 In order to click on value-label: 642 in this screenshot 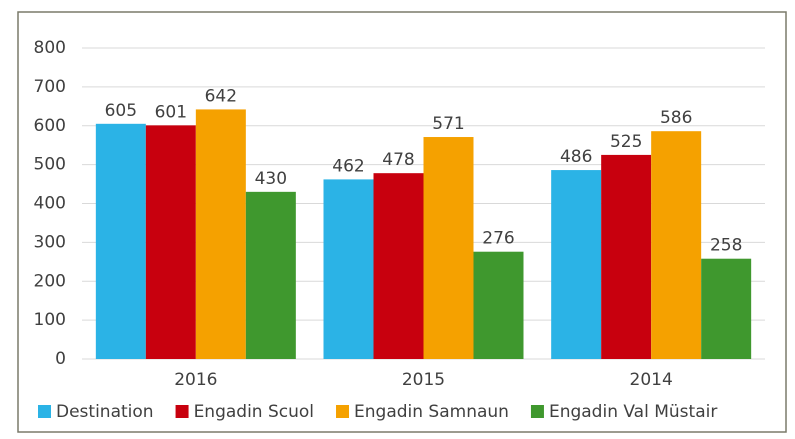, I will do `click(221, 96)`.